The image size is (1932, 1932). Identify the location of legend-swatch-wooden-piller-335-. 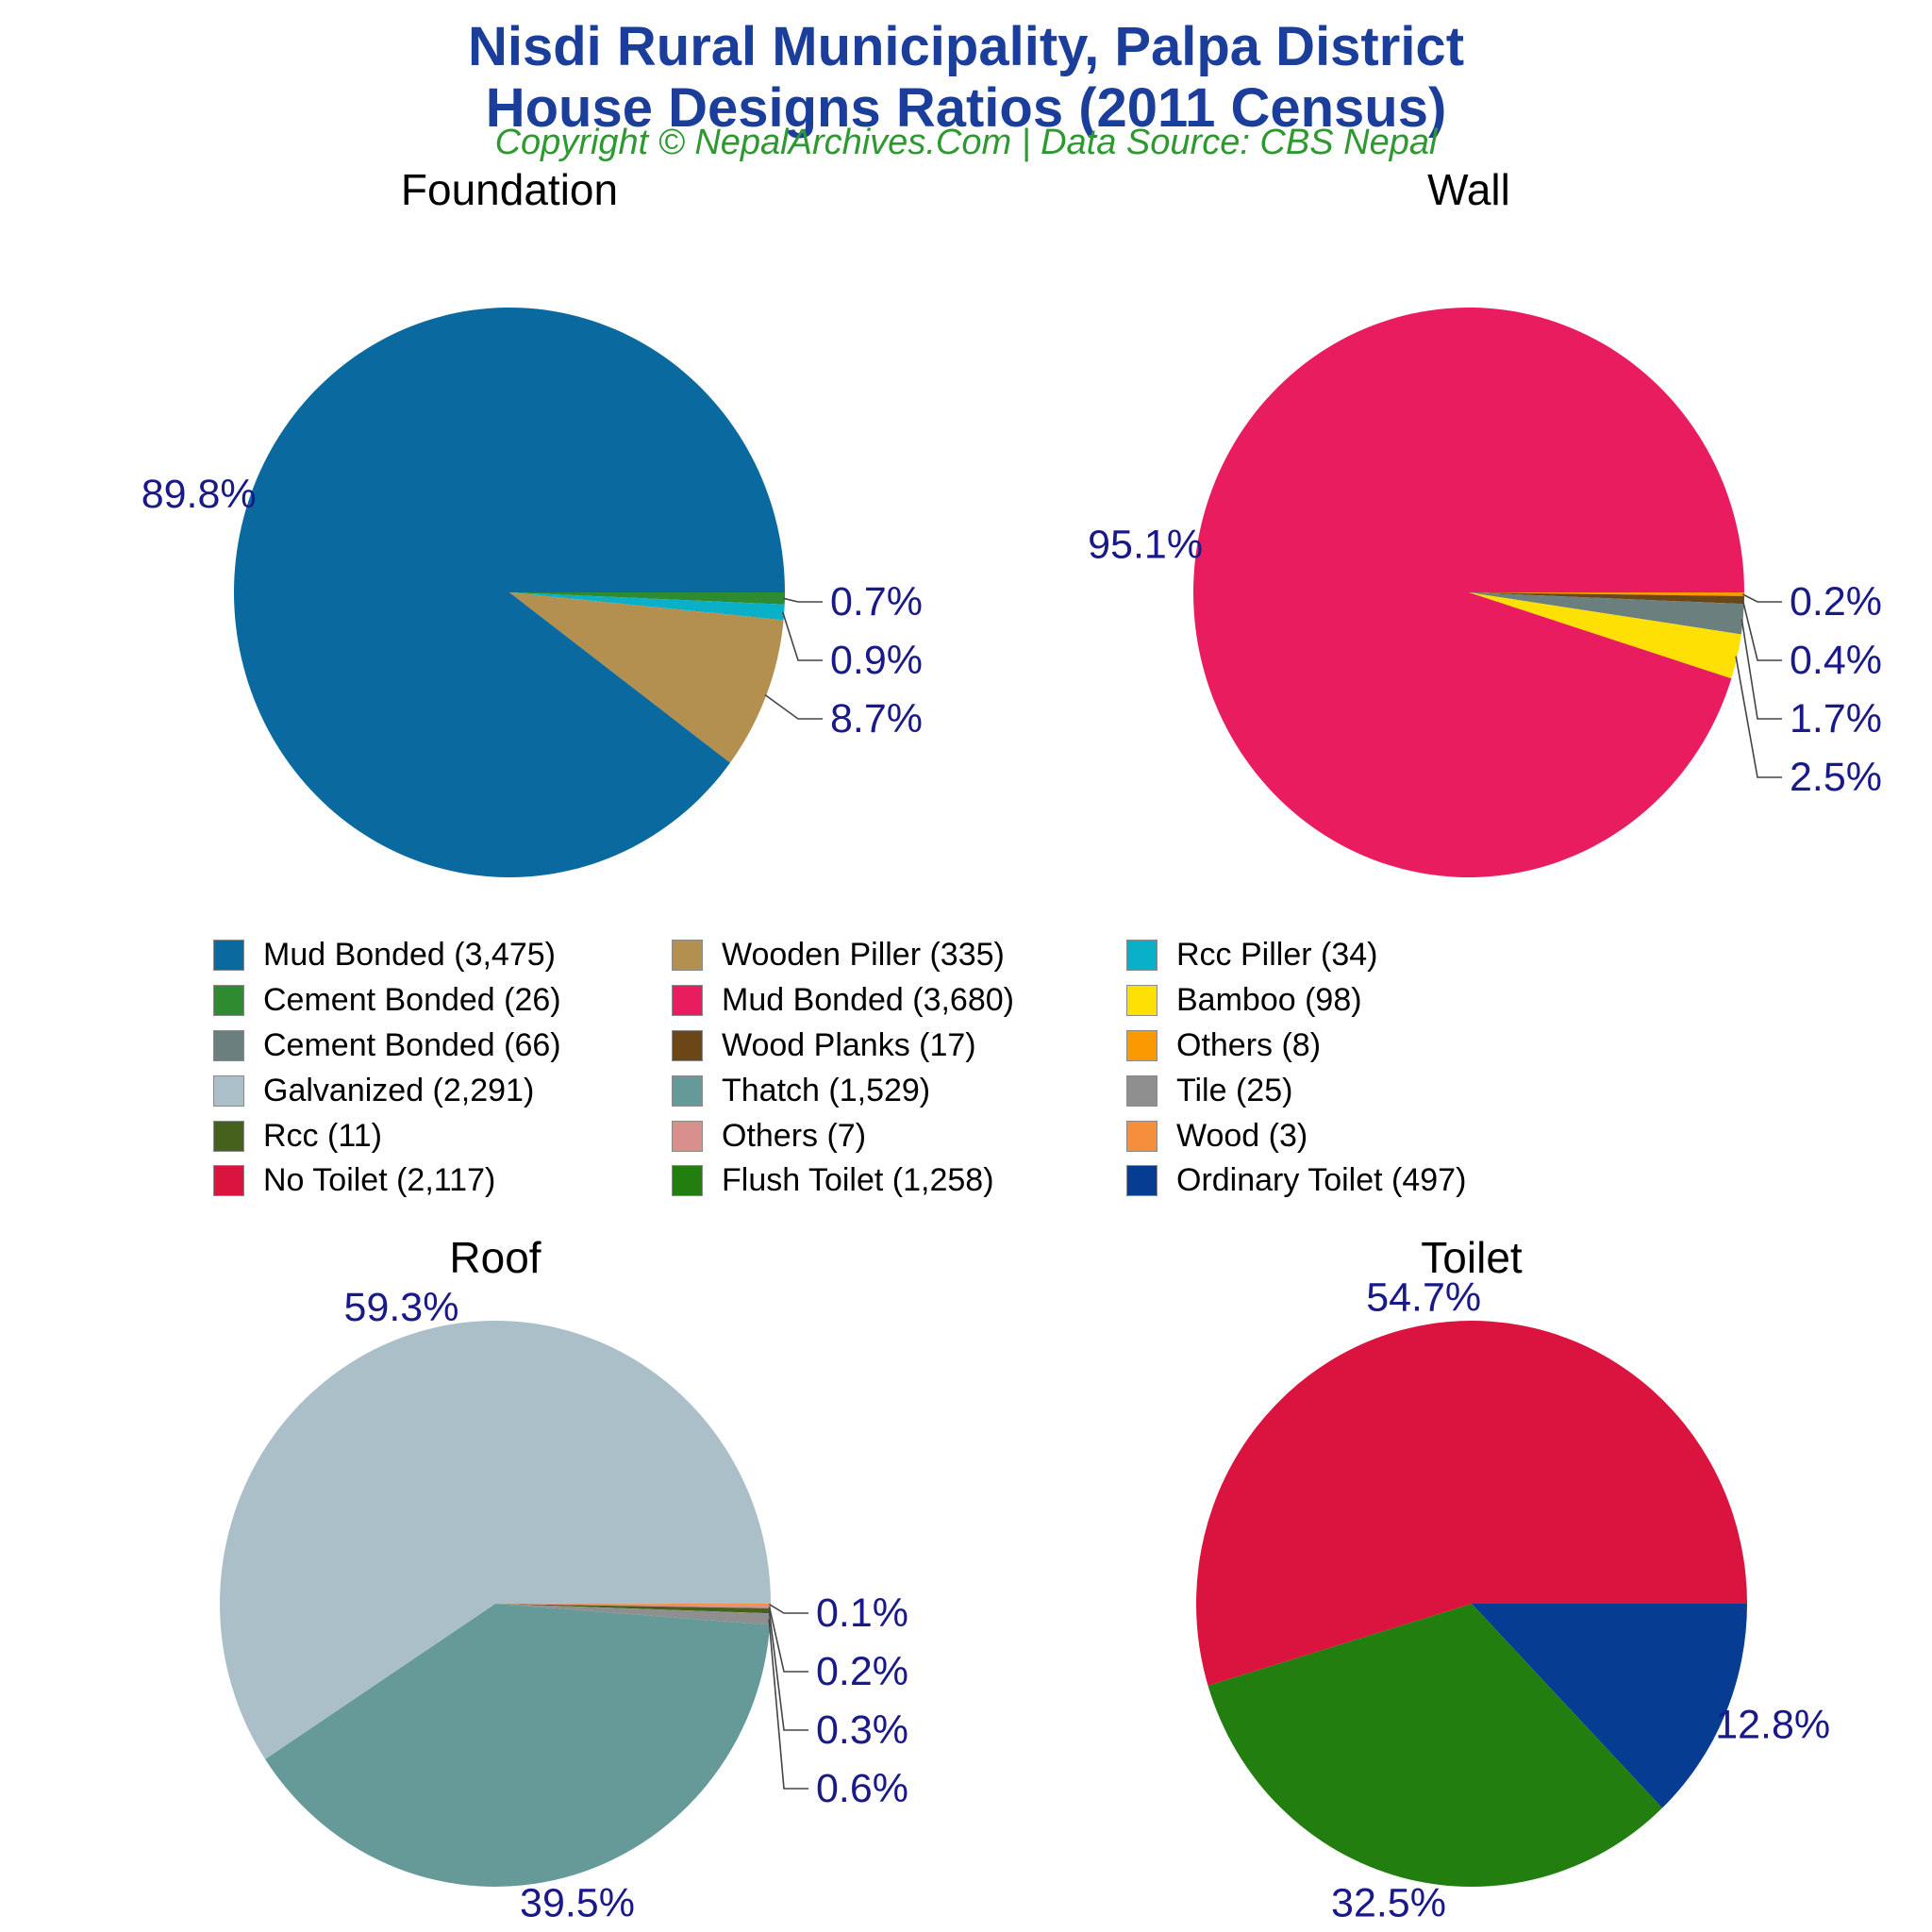
(687, 956).